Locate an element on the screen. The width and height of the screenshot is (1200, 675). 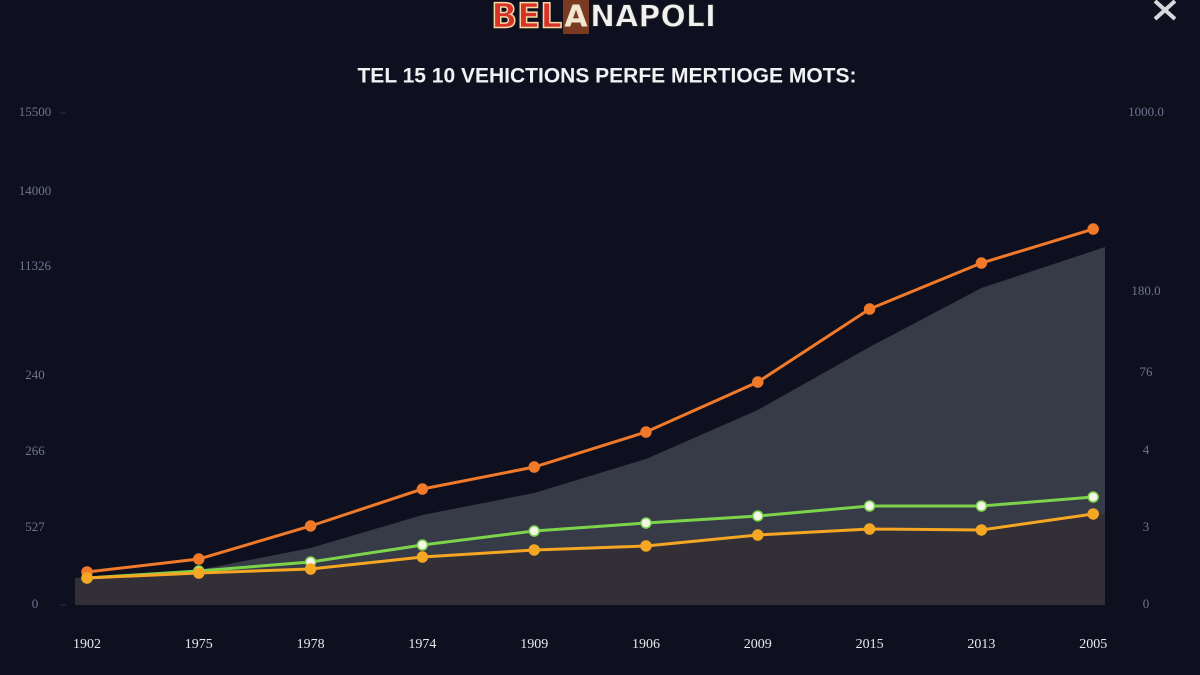
y2-axis-label: 1000.0 is located at coordinates (1146, 111).